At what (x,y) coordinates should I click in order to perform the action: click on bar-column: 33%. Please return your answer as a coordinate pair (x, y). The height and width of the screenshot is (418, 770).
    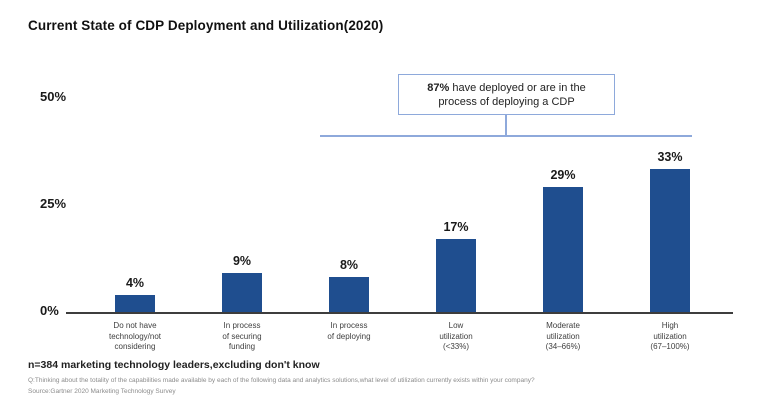
    Looking at the image, I should click on (670, 231).